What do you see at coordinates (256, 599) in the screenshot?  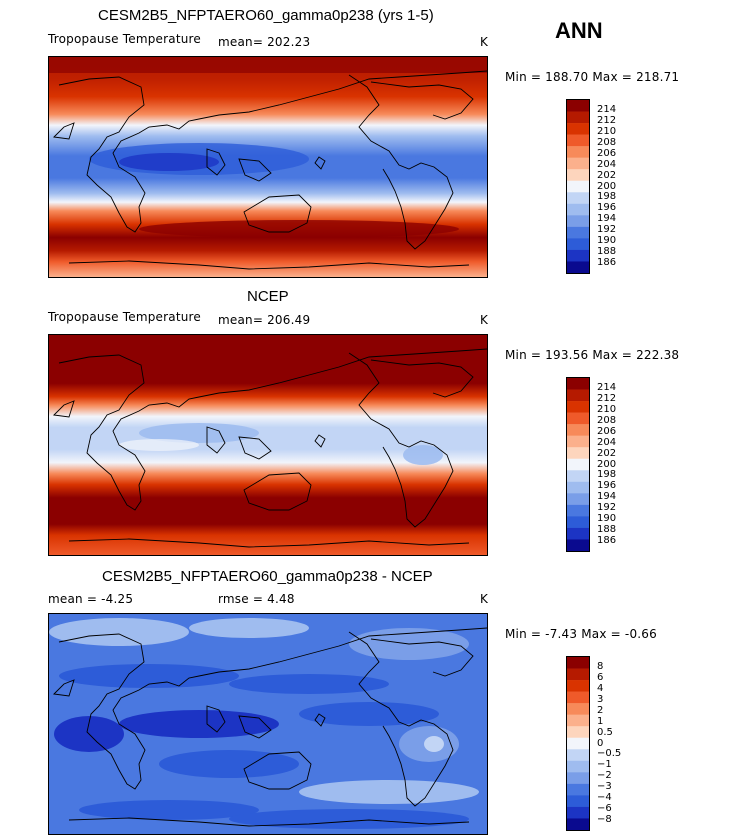 I see `panel3-rmse: rmse = 4.48` at bounding box center [256, 599].